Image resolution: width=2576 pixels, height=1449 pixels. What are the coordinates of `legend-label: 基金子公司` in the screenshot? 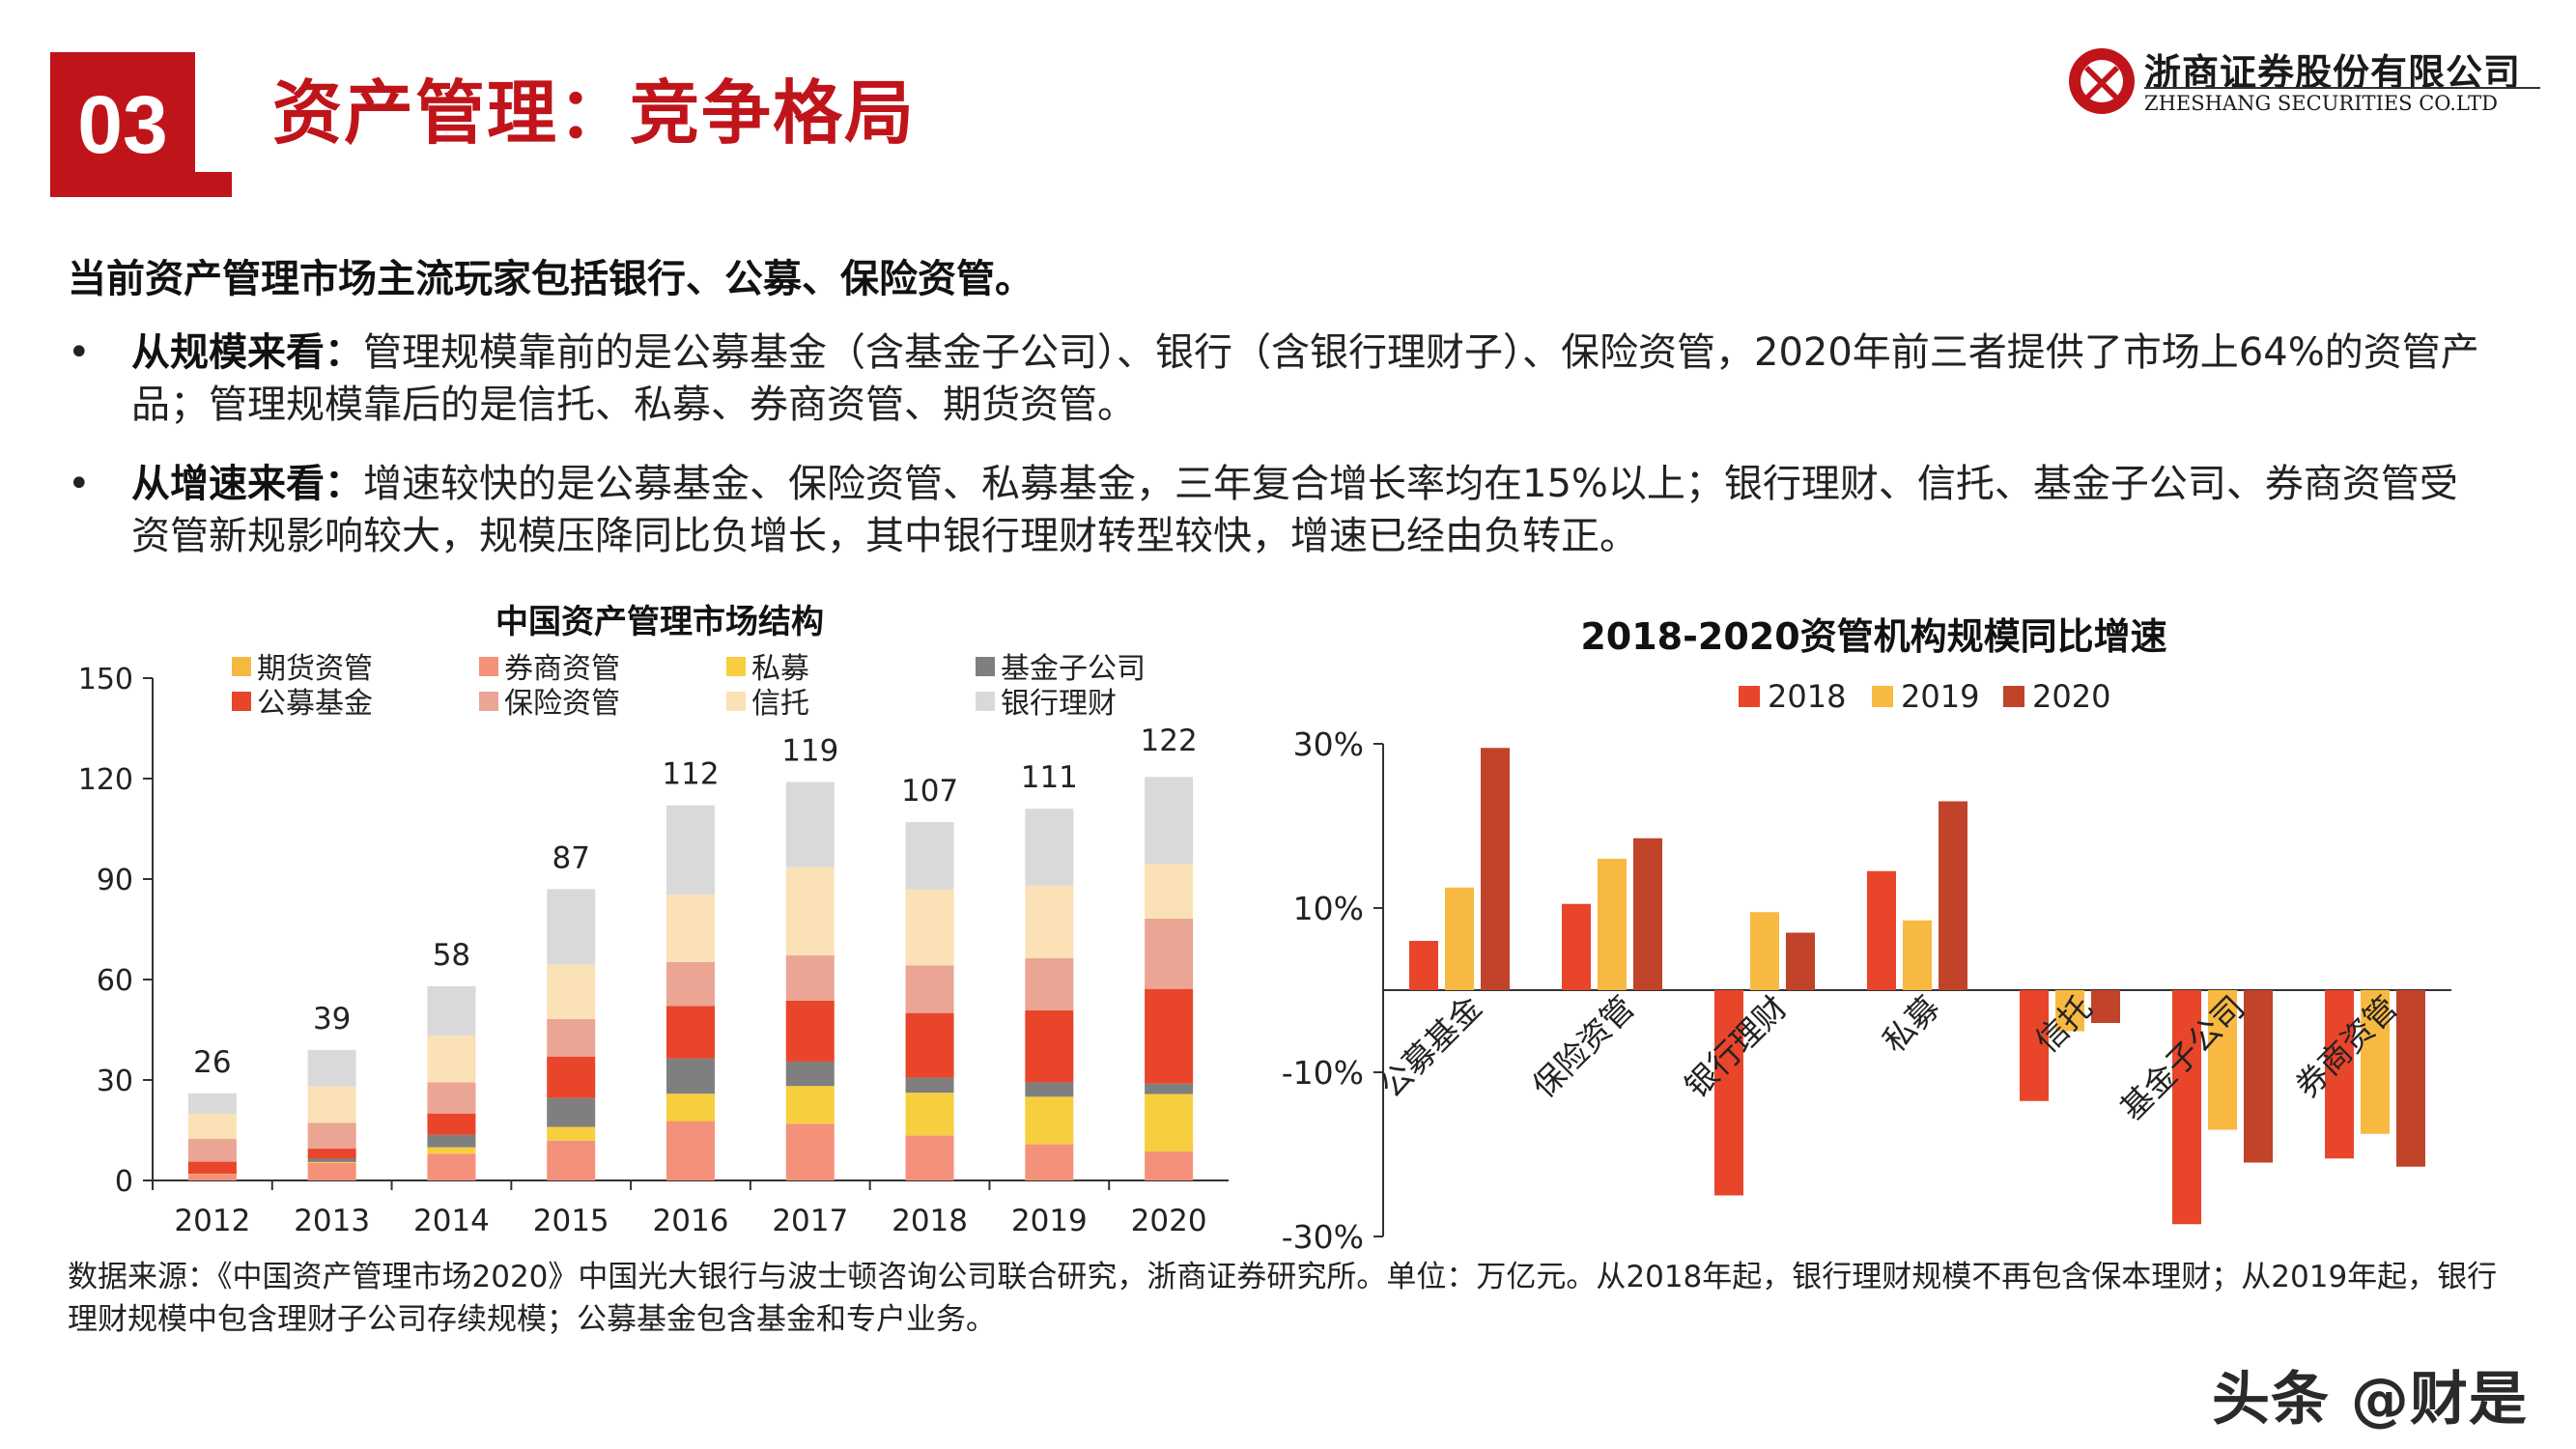 It's located at (1073, 669).